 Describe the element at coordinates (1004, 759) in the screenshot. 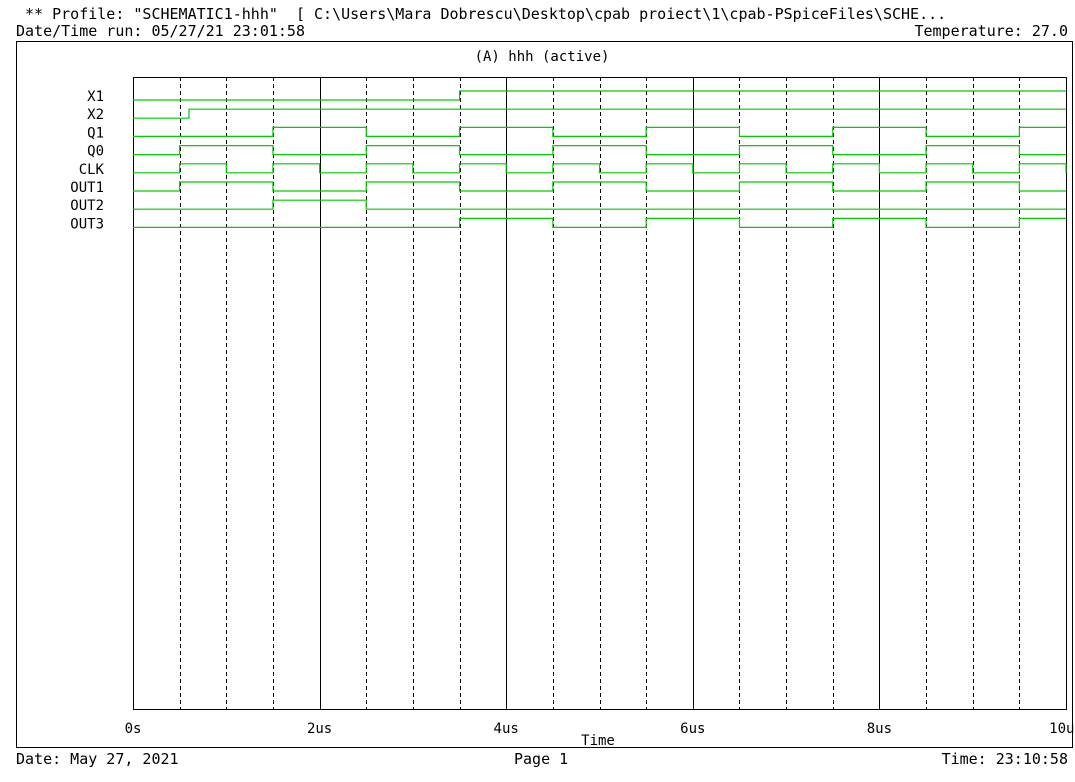

I see `footer-time: Time: 23:10:58` at that location.